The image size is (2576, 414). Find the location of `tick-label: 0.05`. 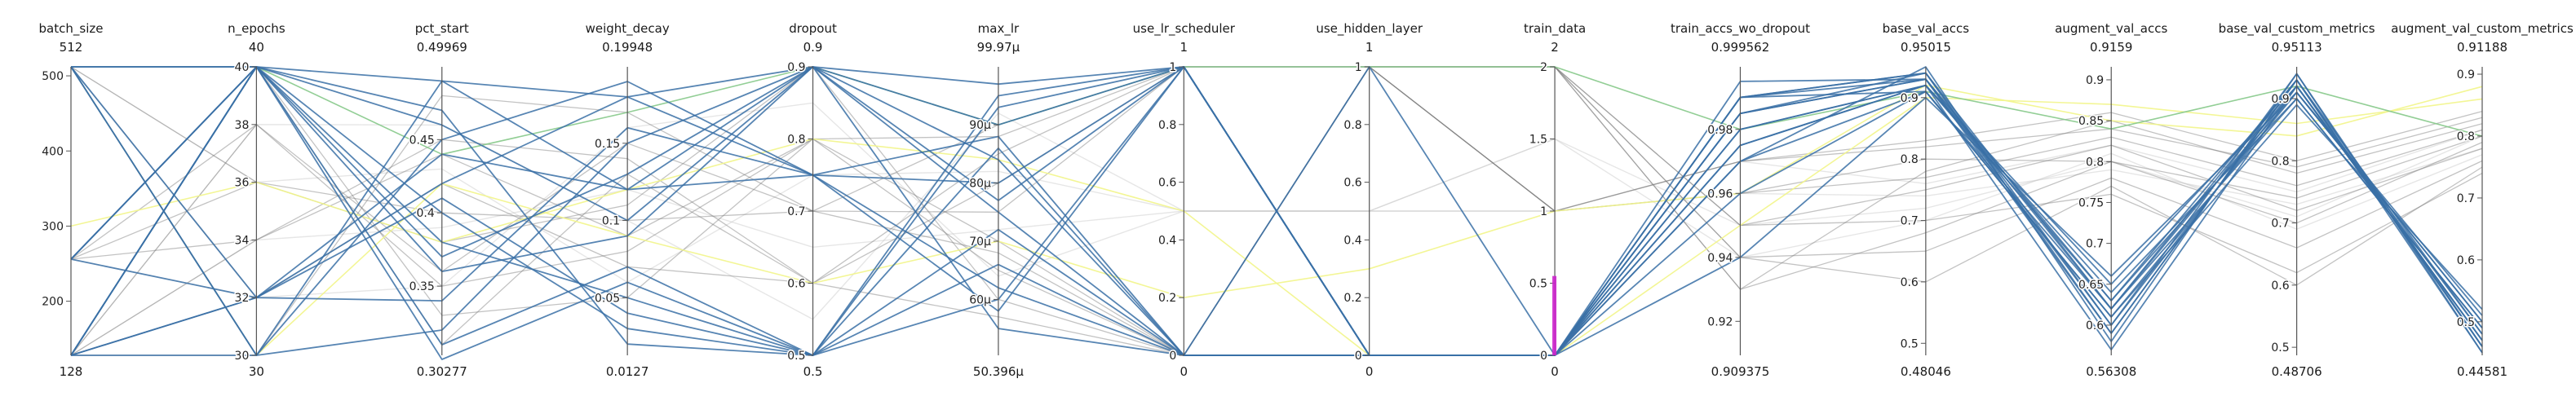

tick-label: 0.05 is located at coordinates (607, 298).